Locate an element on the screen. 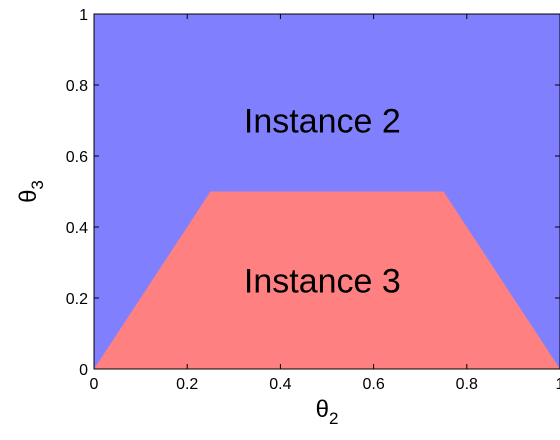  x-tick-label: 0.6 is located at coordinates (373, 384).